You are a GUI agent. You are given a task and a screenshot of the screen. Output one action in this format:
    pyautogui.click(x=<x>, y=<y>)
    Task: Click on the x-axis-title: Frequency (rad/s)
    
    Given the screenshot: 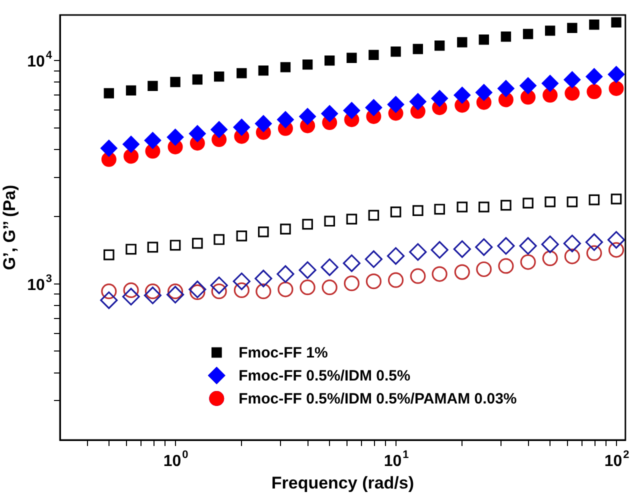 What is the action you would take?
    pyautogui.click(x=342, y=482)
    